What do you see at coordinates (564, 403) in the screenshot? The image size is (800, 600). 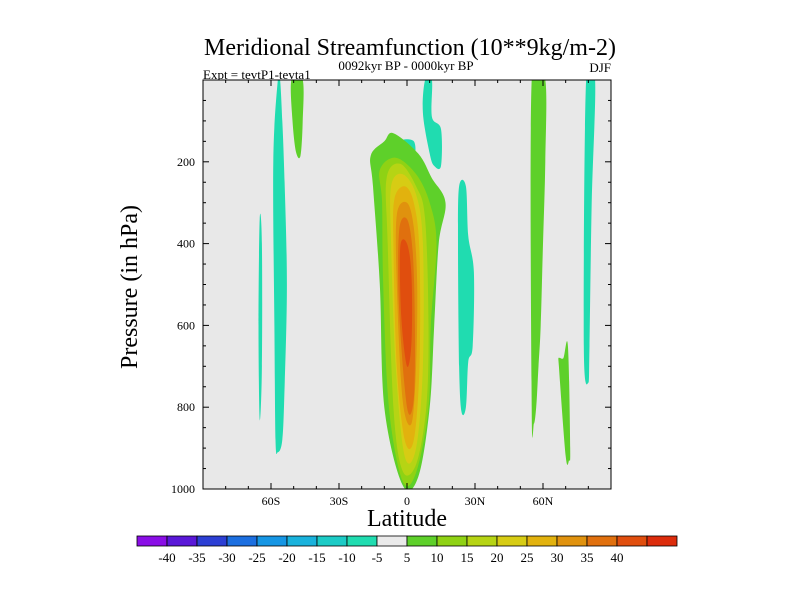 I see `contour-green-band-70n` at bounding box center [564, 403].